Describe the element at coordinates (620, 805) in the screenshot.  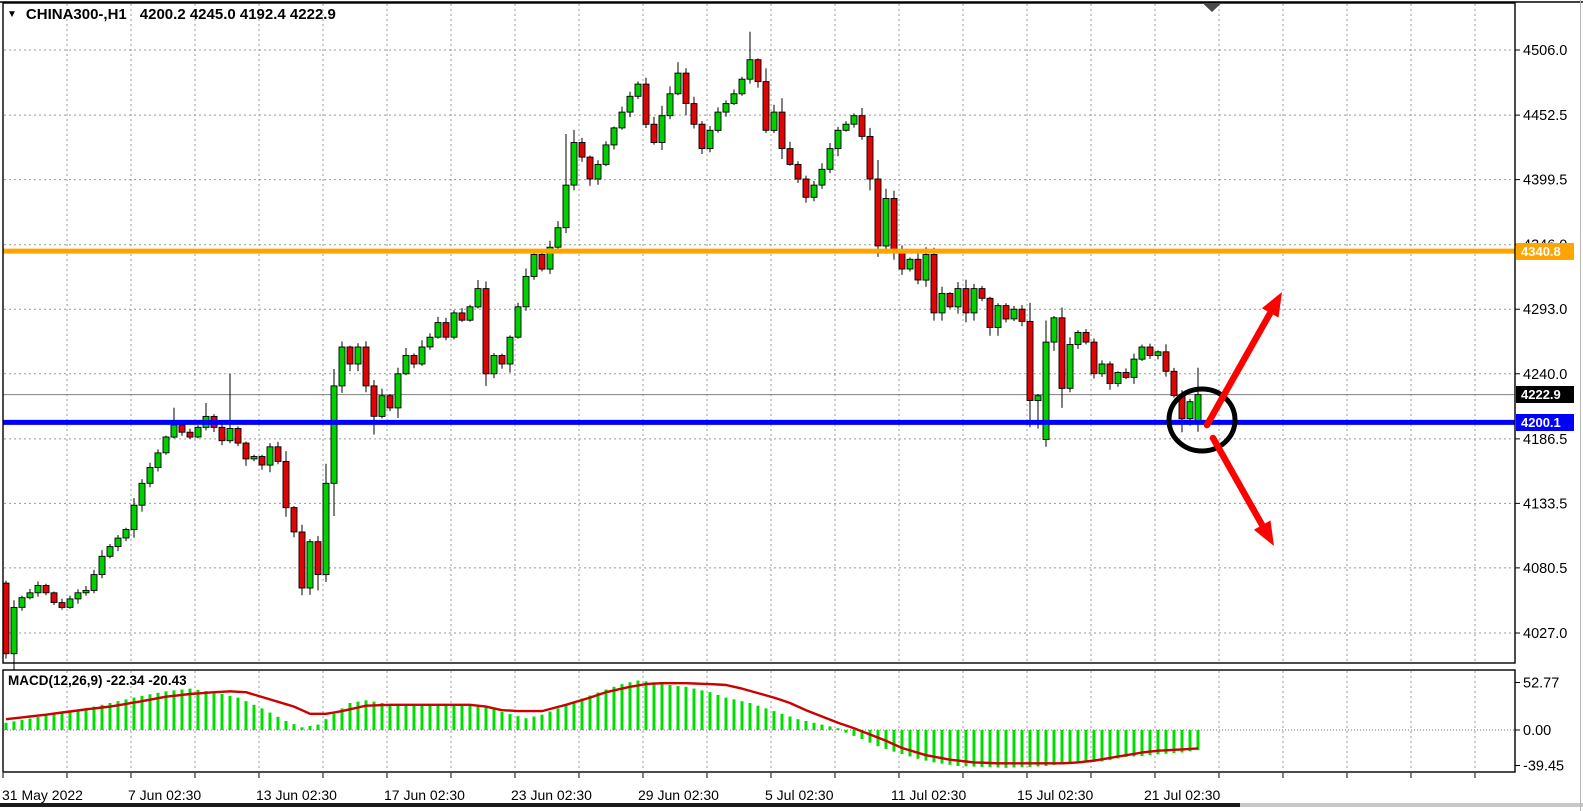
I see `horizontal-scrollbar-thumb` at that location.